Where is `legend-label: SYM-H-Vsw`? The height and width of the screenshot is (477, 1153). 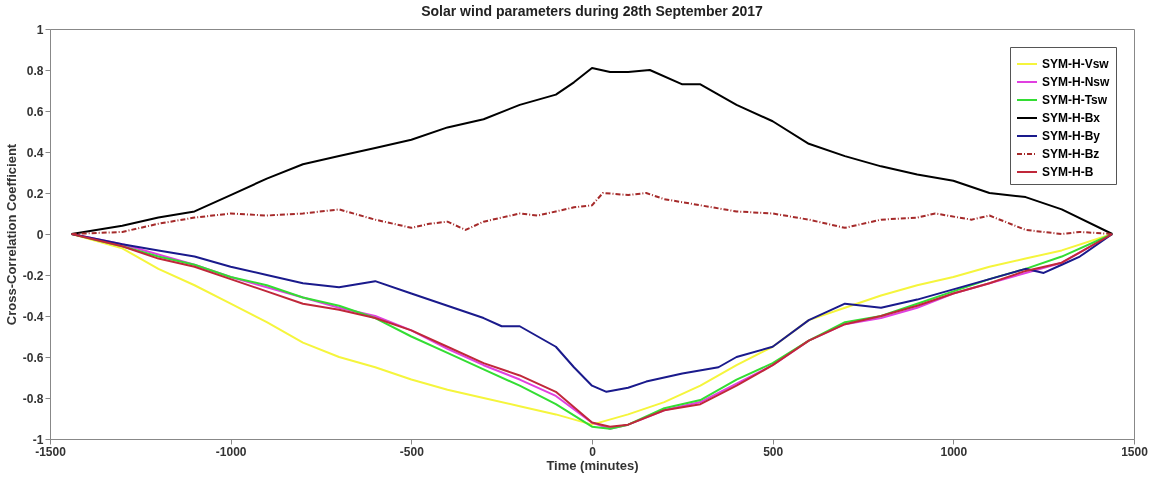
legend-label: SYM-H-Vsw is located at coordinates (1076, 64).